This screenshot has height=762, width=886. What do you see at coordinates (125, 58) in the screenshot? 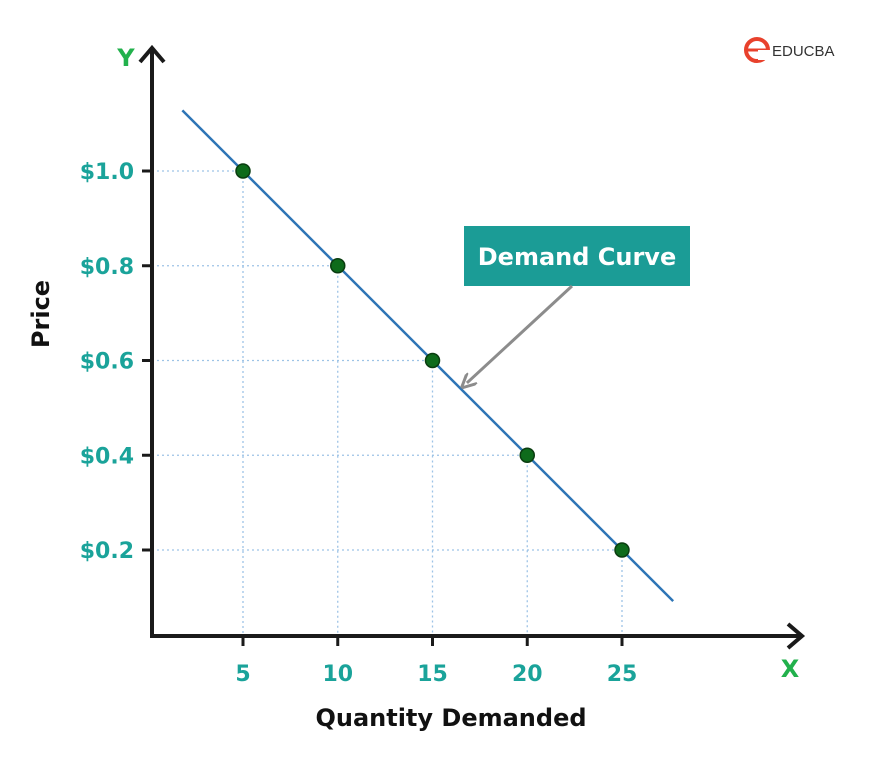
I see `y-axis-letter: Y` at bounding box center [125, 58].